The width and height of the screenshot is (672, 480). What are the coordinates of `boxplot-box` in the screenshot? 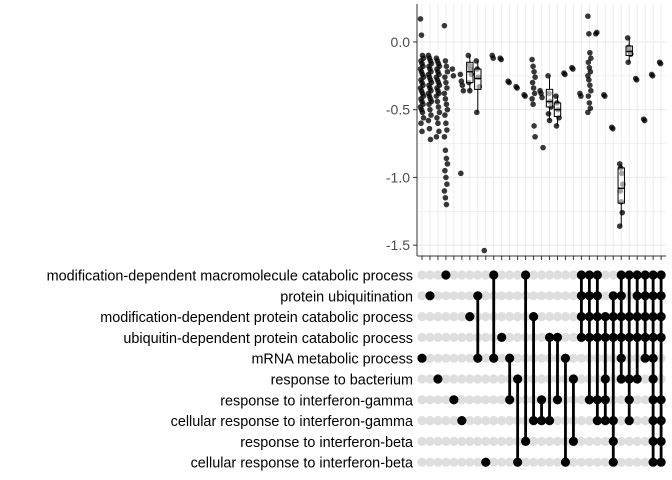 It's located at (549, 98).